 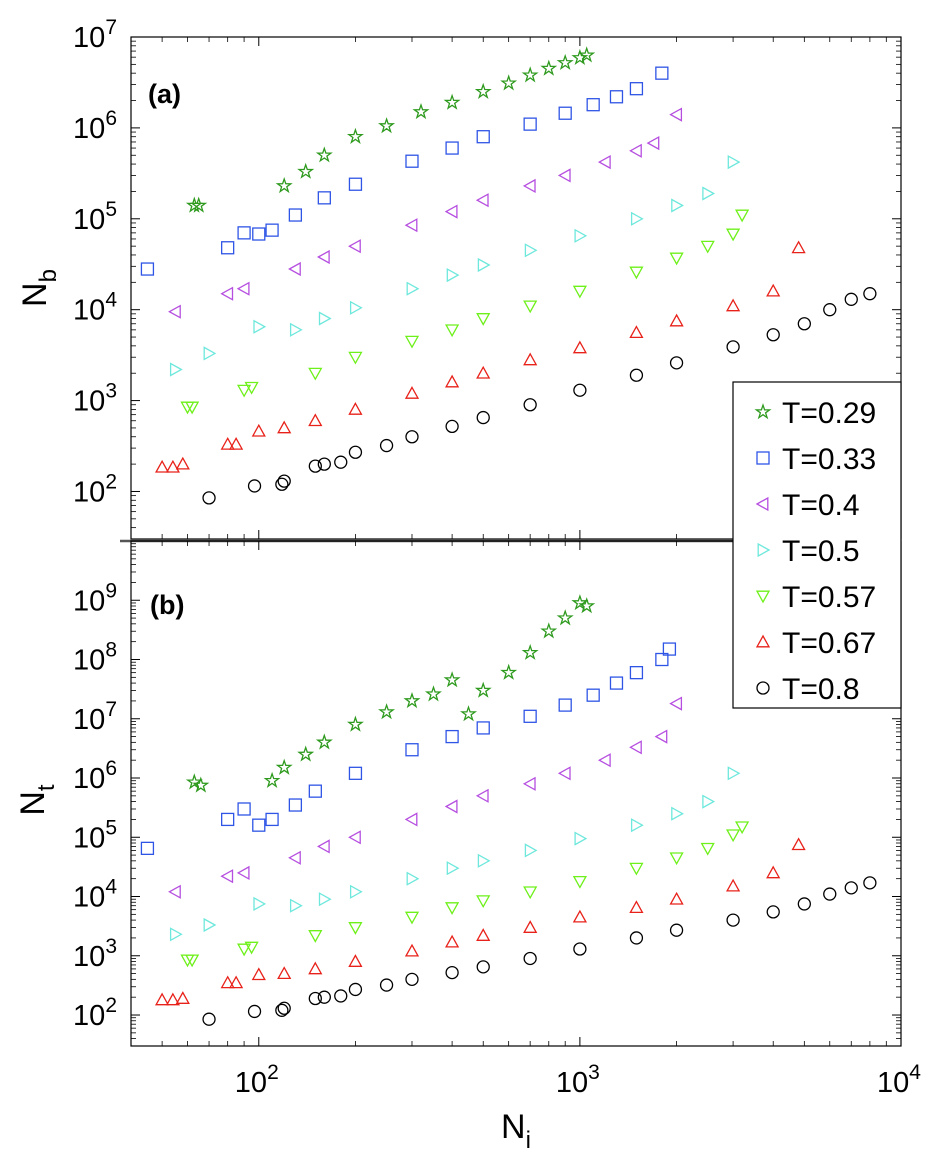 I want to click on panel-a-label: (a), so click(x=164, y=94).